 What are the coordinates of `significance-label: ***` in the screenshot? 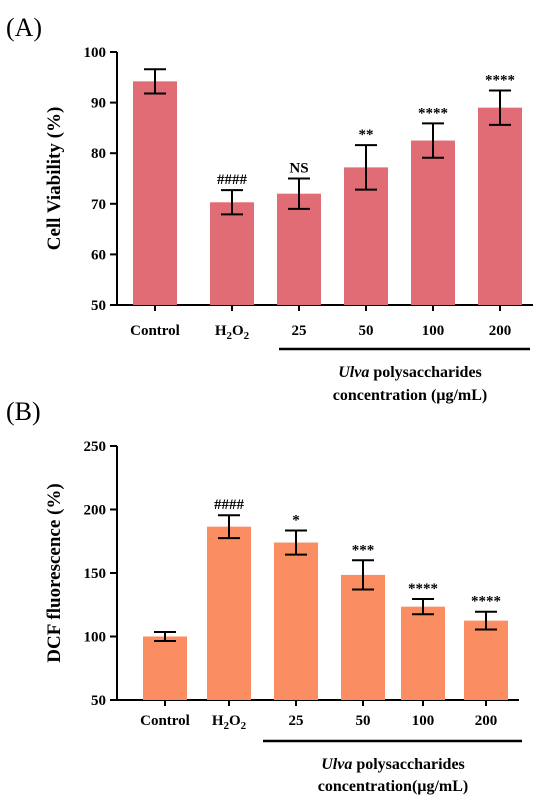 It's located at (363, 550).